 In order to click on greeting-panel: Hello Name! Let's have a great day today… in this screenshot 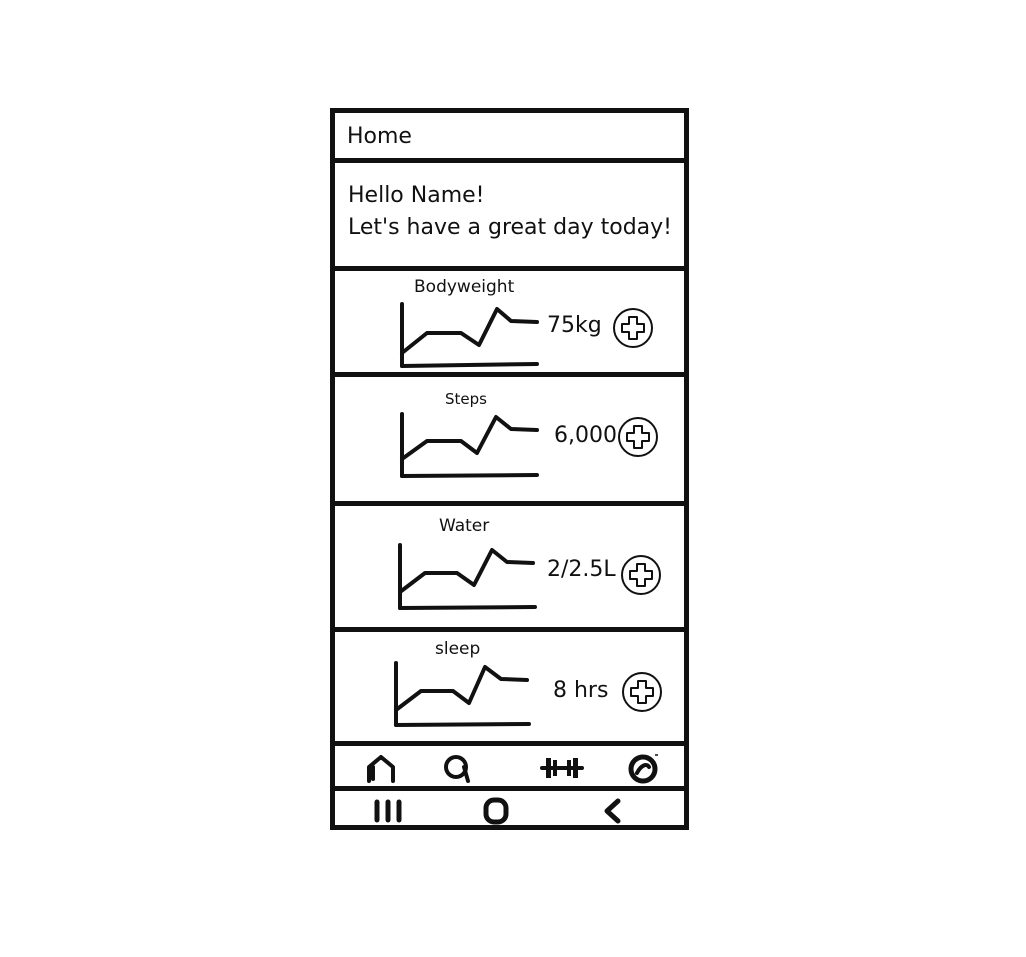, I will do `click(509, 217)`.